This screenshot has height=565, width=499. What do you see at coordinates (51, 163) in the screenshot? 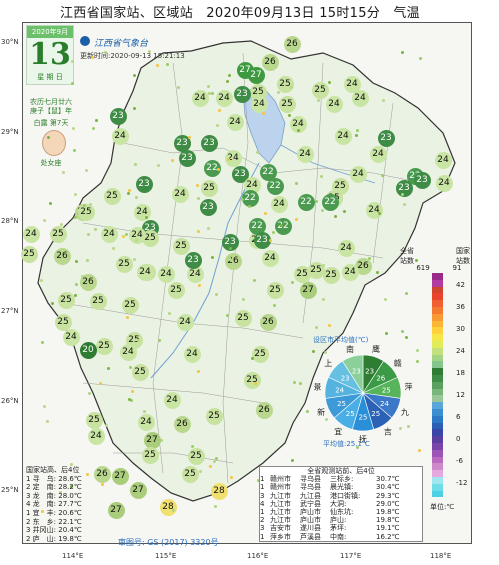
I see `zodiac: 处女座` at bounding box center [51, 163].